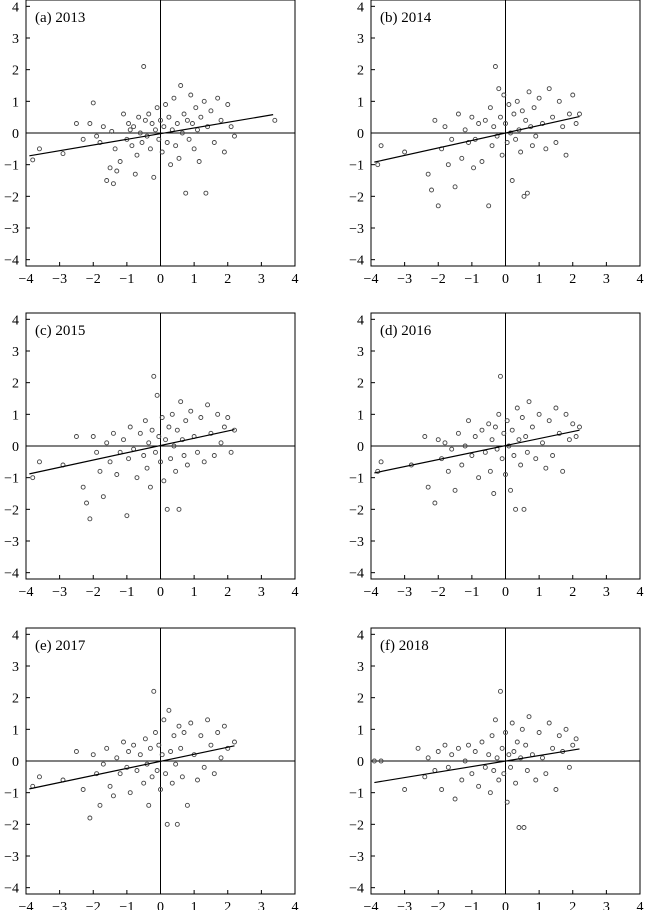 The image size is (650, 910). I want to click on y-tick-label: −3, so click(356, 229).